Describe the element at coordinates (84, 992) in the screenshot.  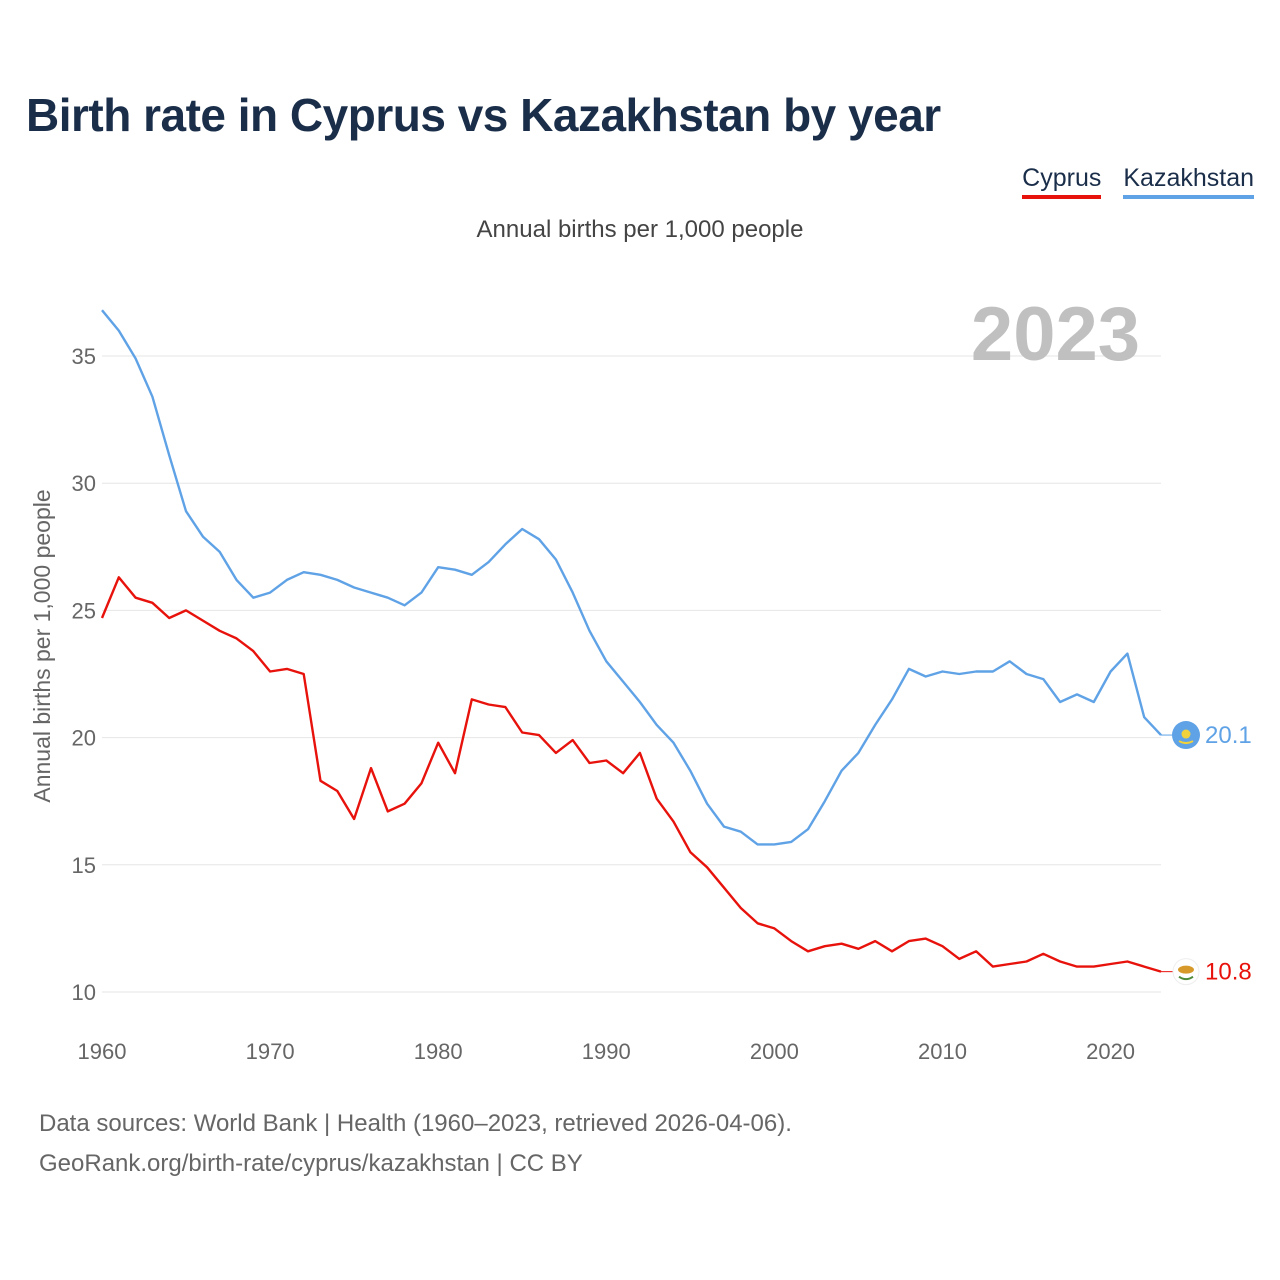
I see `y-tick-label: 10` at that location.